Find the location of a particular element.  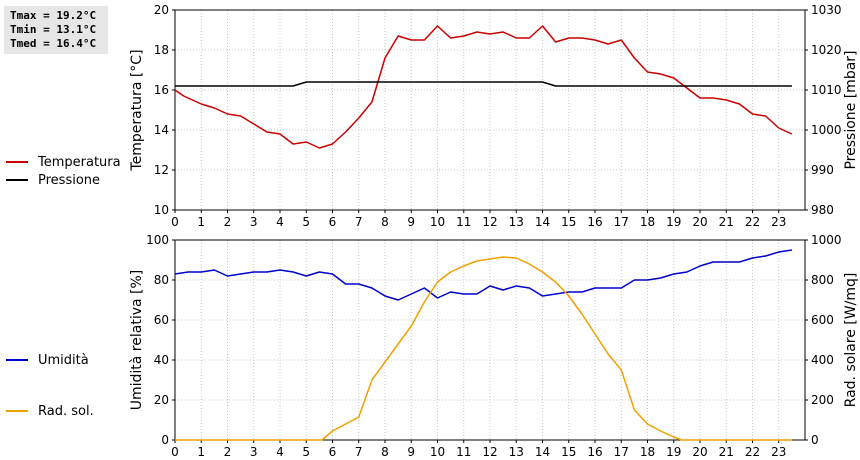

legend-swatch-temperatura is located at coordinates (17, 162).